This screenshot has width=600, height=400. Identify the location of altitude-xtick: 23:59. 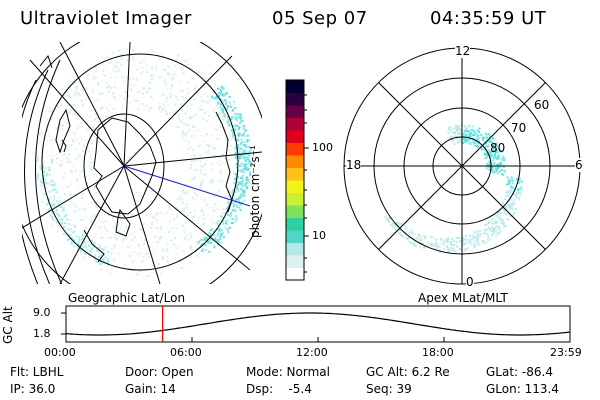
(566, 352).